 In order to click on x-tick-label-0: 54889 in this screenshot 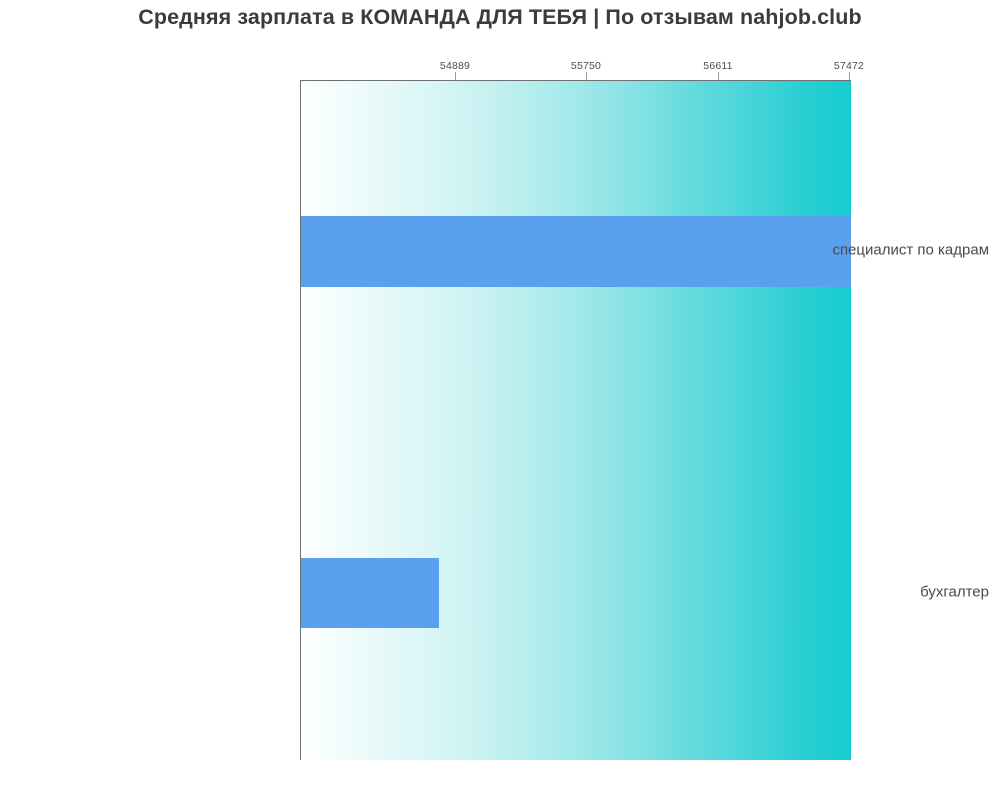, I will do `click(455, 66)`.